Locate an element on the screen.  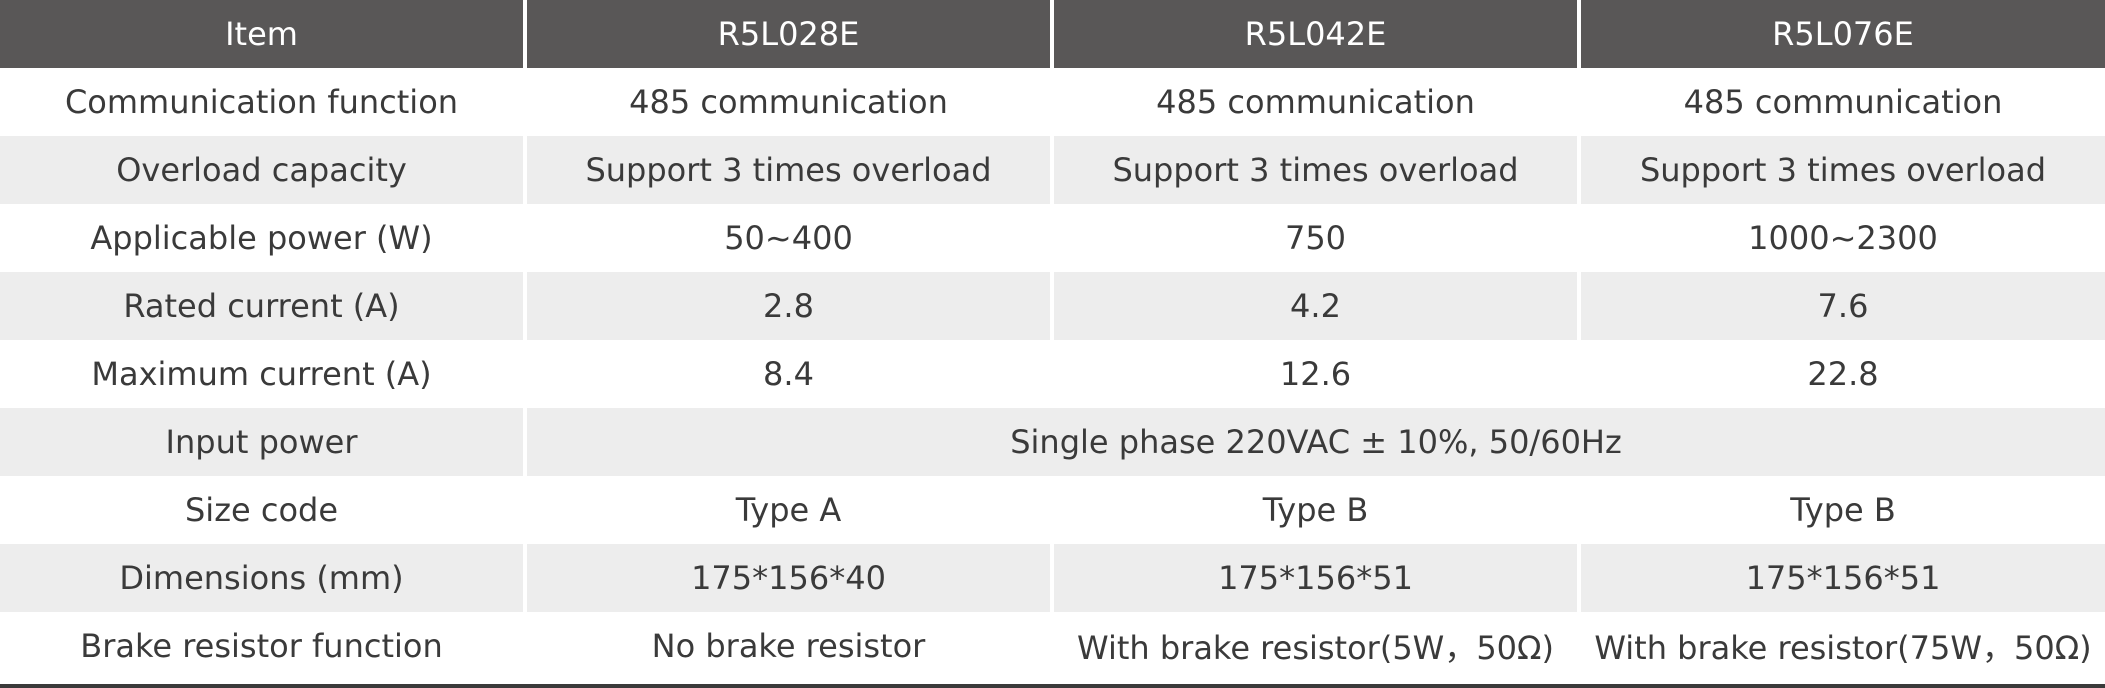
row-label: Brake resistor function is located at coordinates (262, 646).